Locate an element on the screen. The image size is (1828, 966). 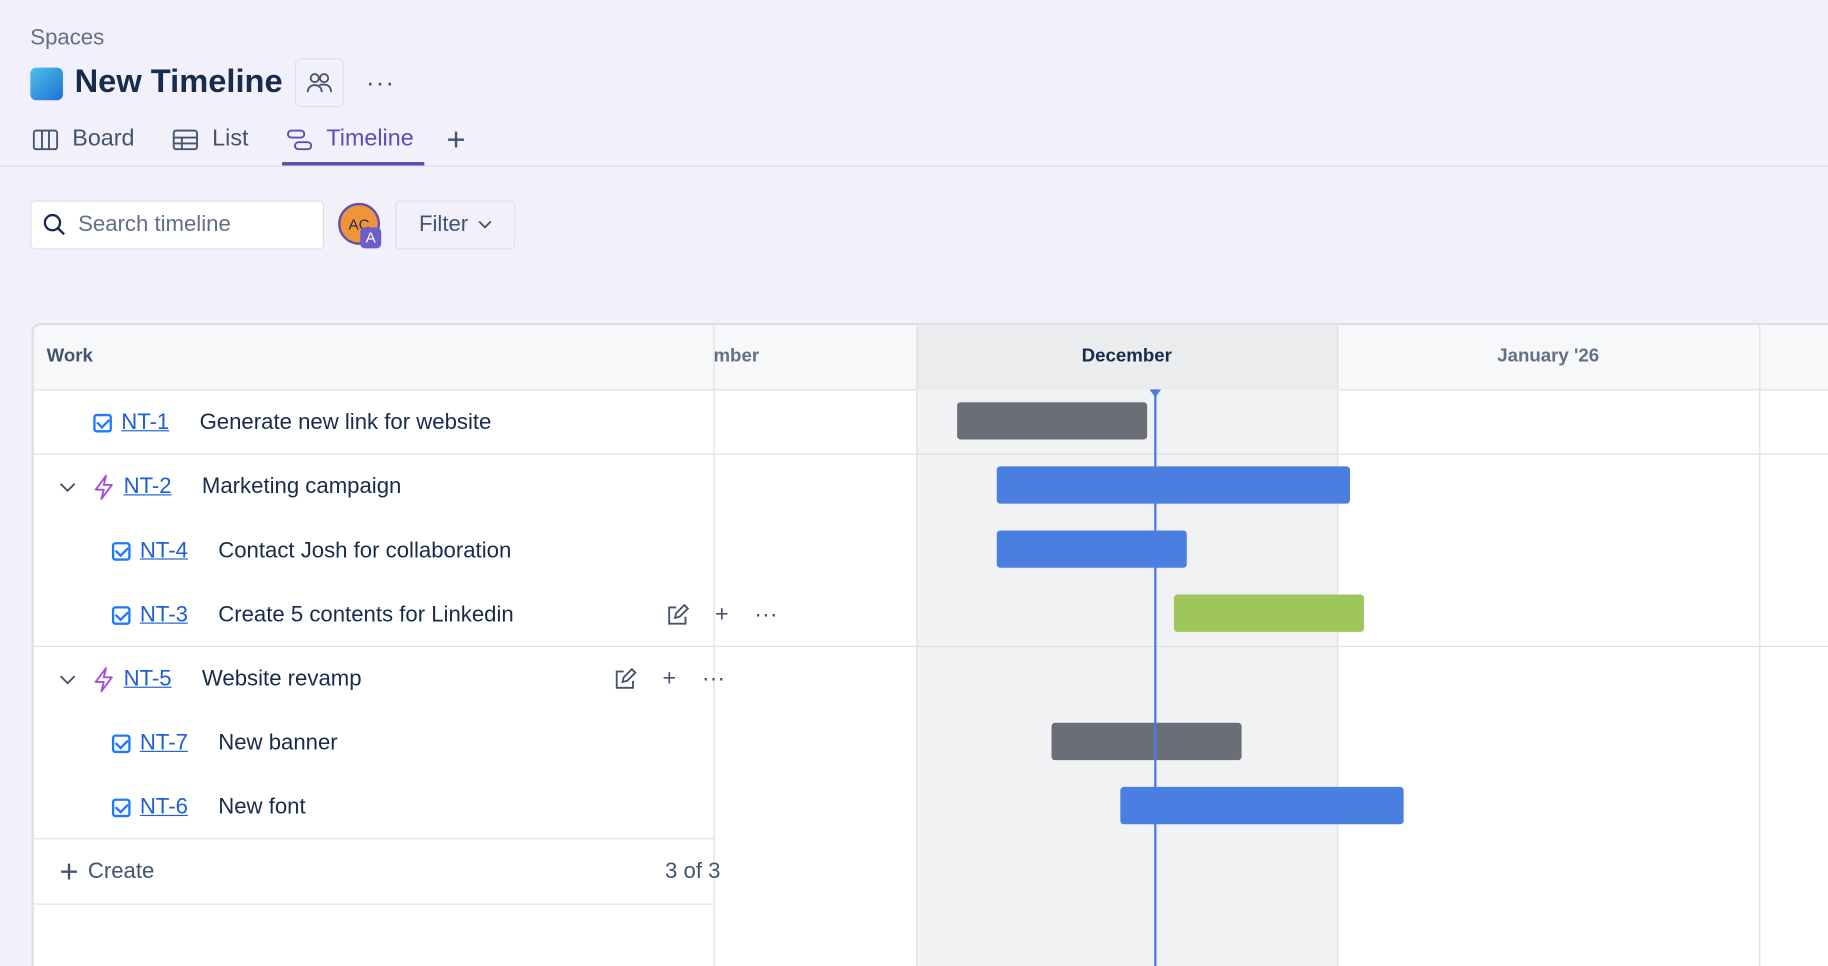
filter-button: Filter is located at coordinates (455, 225).